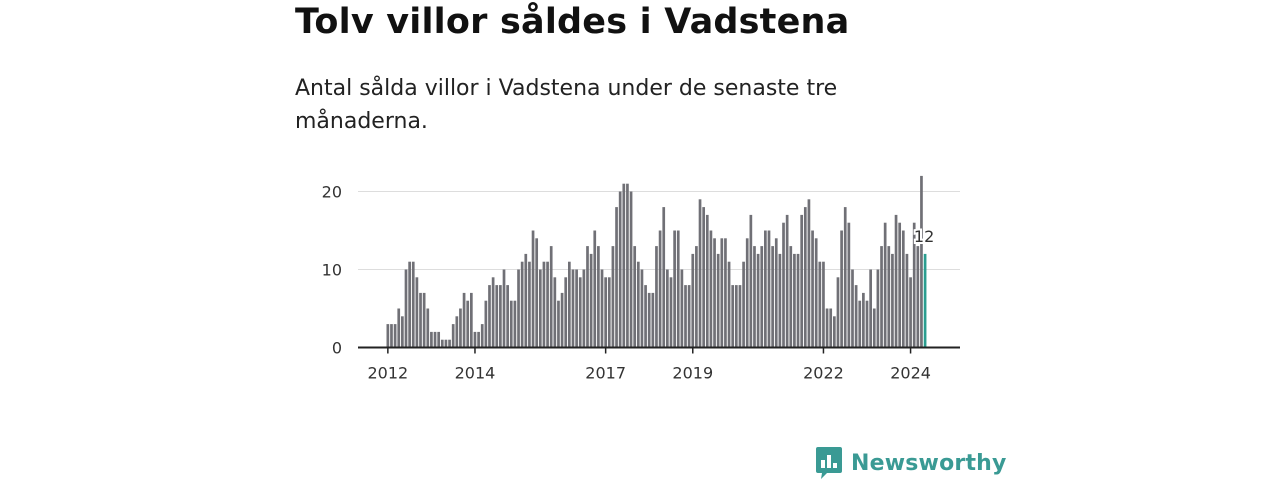 The width and height of the screenshot is (1280, 480). Describe the element at coordinates (332, 270) in the screenshot. I see `y-tick-label: 10` at that location.